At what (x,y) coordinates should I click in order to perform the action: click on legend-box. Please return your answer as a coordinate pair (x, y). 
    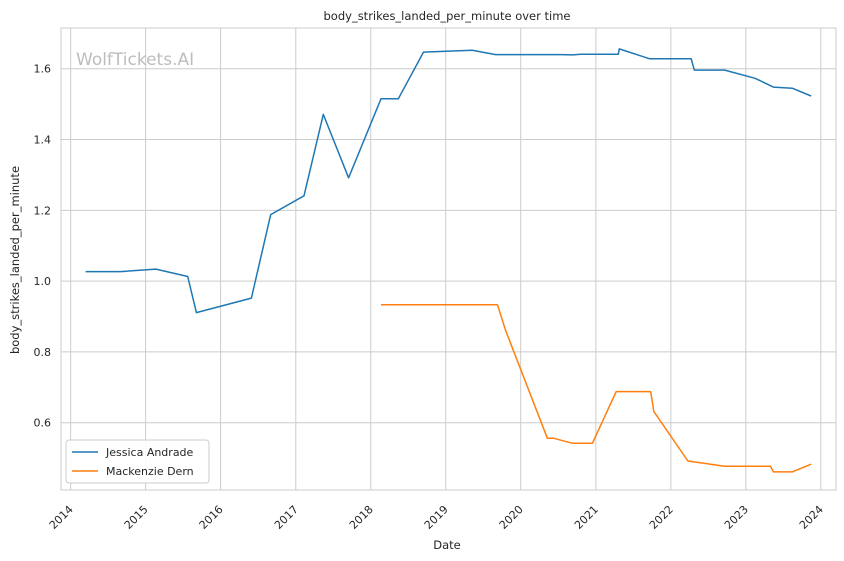
    Looking at the image, I should click on (137, 461).